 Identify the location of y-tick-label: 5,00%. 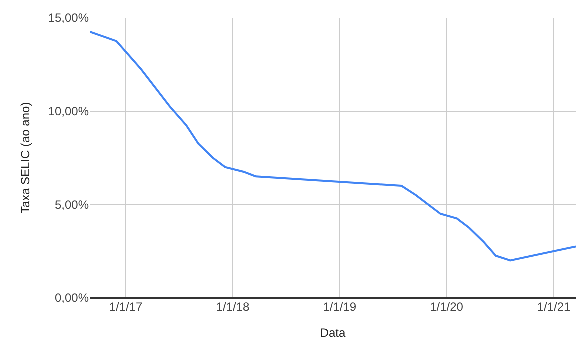
(72, 205).